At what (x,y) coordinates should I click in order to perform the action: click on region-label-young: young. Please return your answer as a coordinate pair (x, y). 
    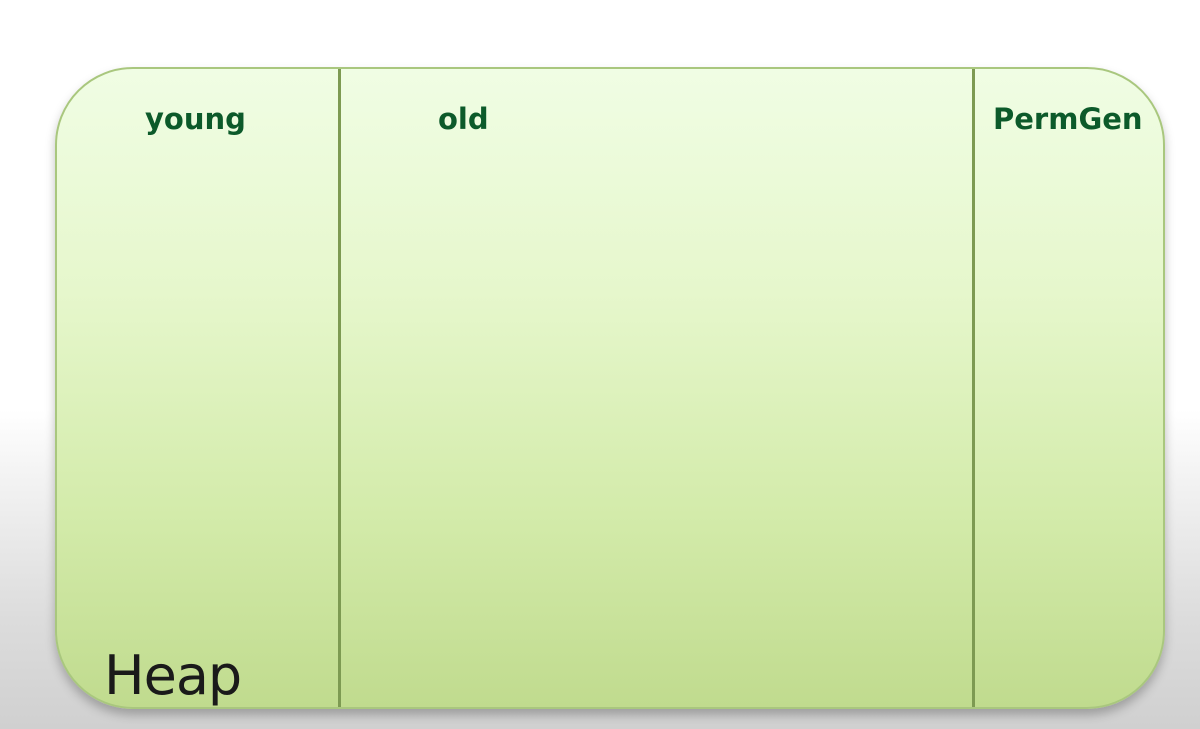
    Looking at the image, I should click on (195, 119).